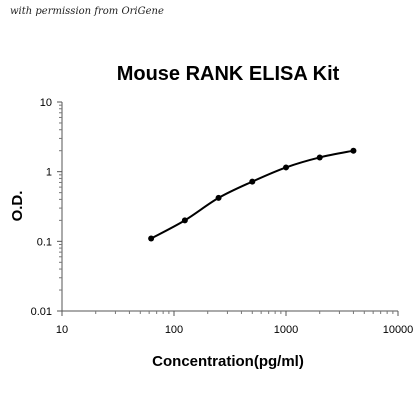  What do you see at coordinates (46, 103) in the screenshot?
I see `y-tick-label: 10` at bounding box center [46, 103].